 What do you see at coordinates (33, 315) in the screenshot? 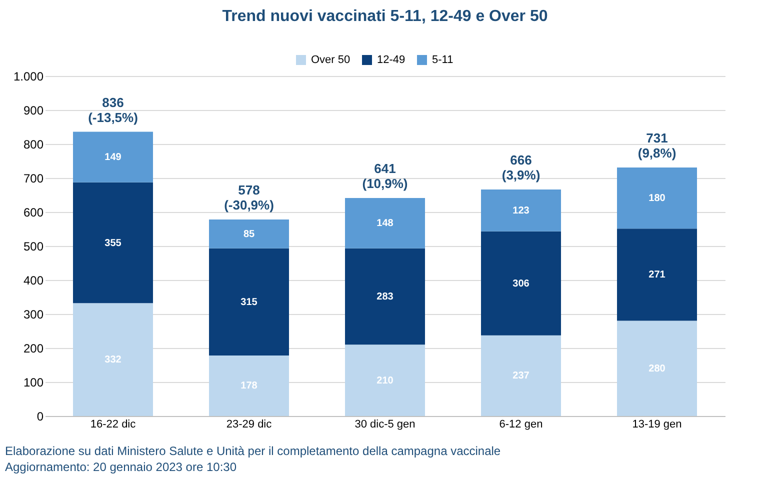
I see `y-tick-label: 300` at bounding box center [33, 315].